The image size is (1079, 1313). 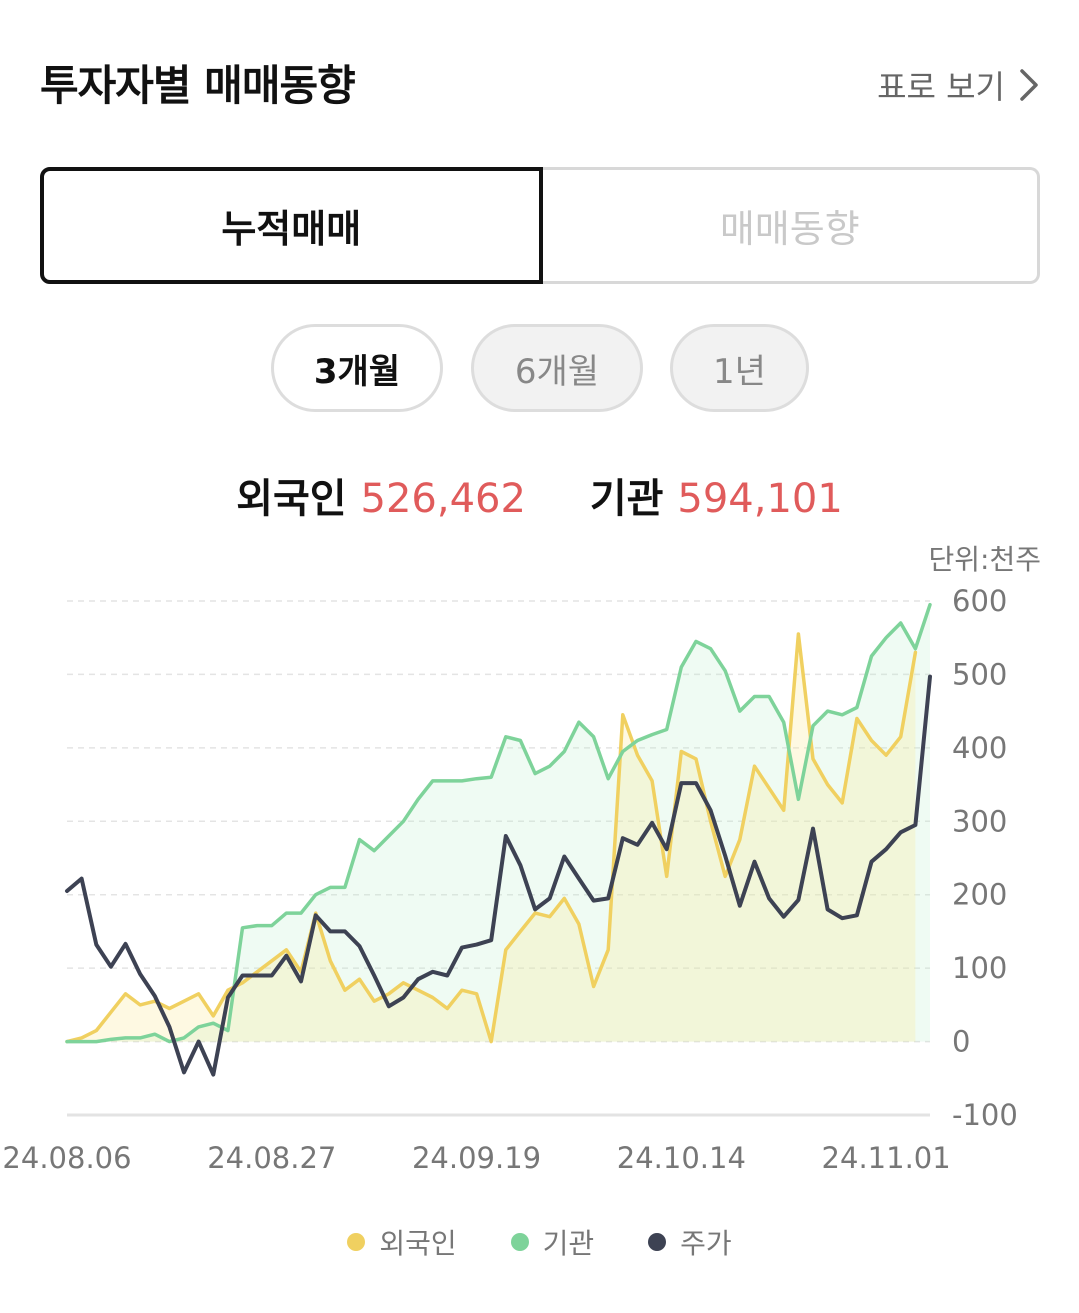 What do you see at coordinates (979, 968) in the screenshot?
I see `y-tick-label: 100` at bounding box center [979, 968].